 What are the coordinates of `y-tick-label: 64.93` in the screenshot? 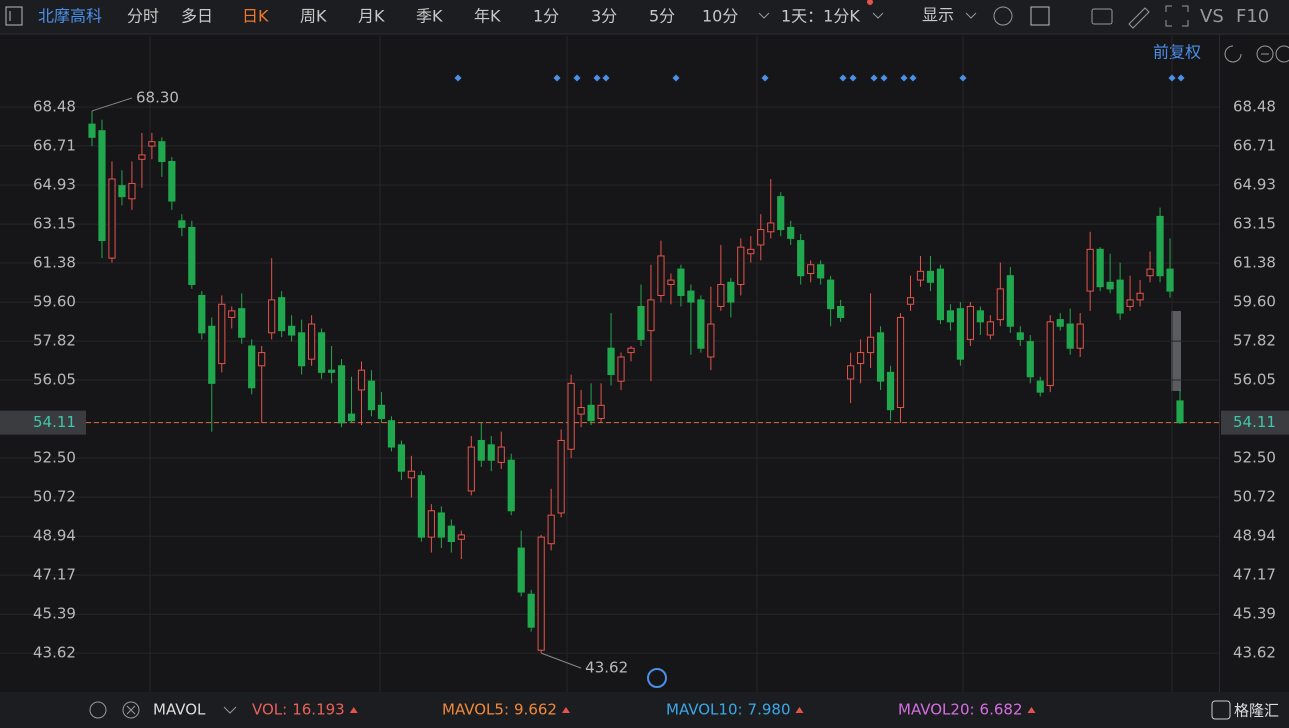 It's located at (54, 184).